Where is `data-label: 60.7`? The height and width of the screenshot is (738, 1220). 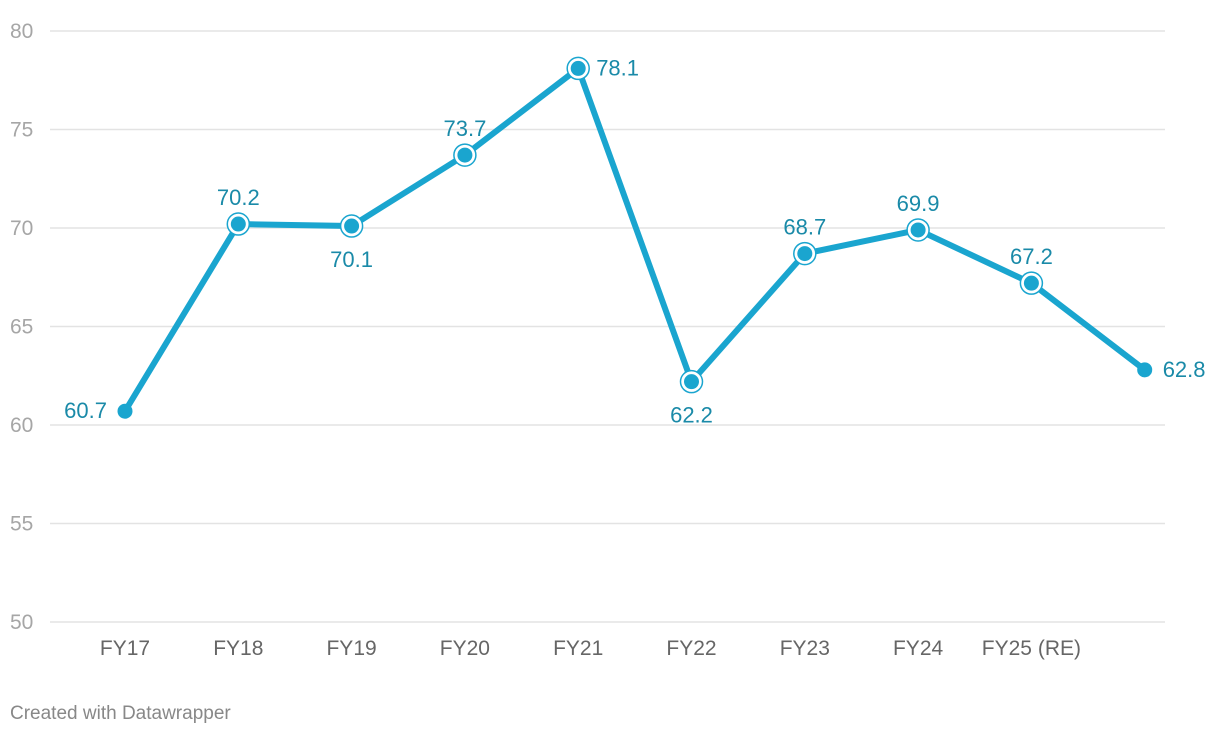 data-label: 60.7 is located at coordinates (85, 410).